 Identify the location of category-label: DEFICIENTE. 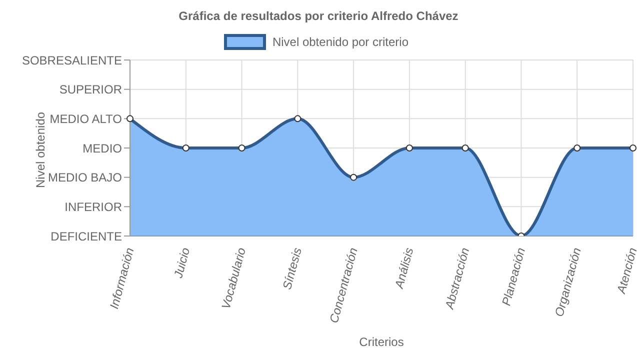
(86, 236).